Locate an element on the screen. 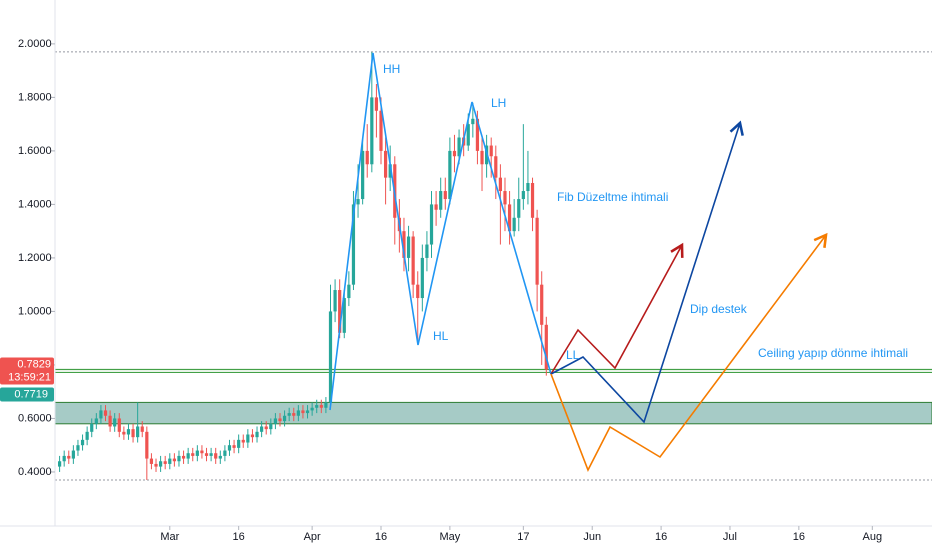 This screenshot has height=550, width=932. price-label: 0.7719 is located at coordinates (31, 394).